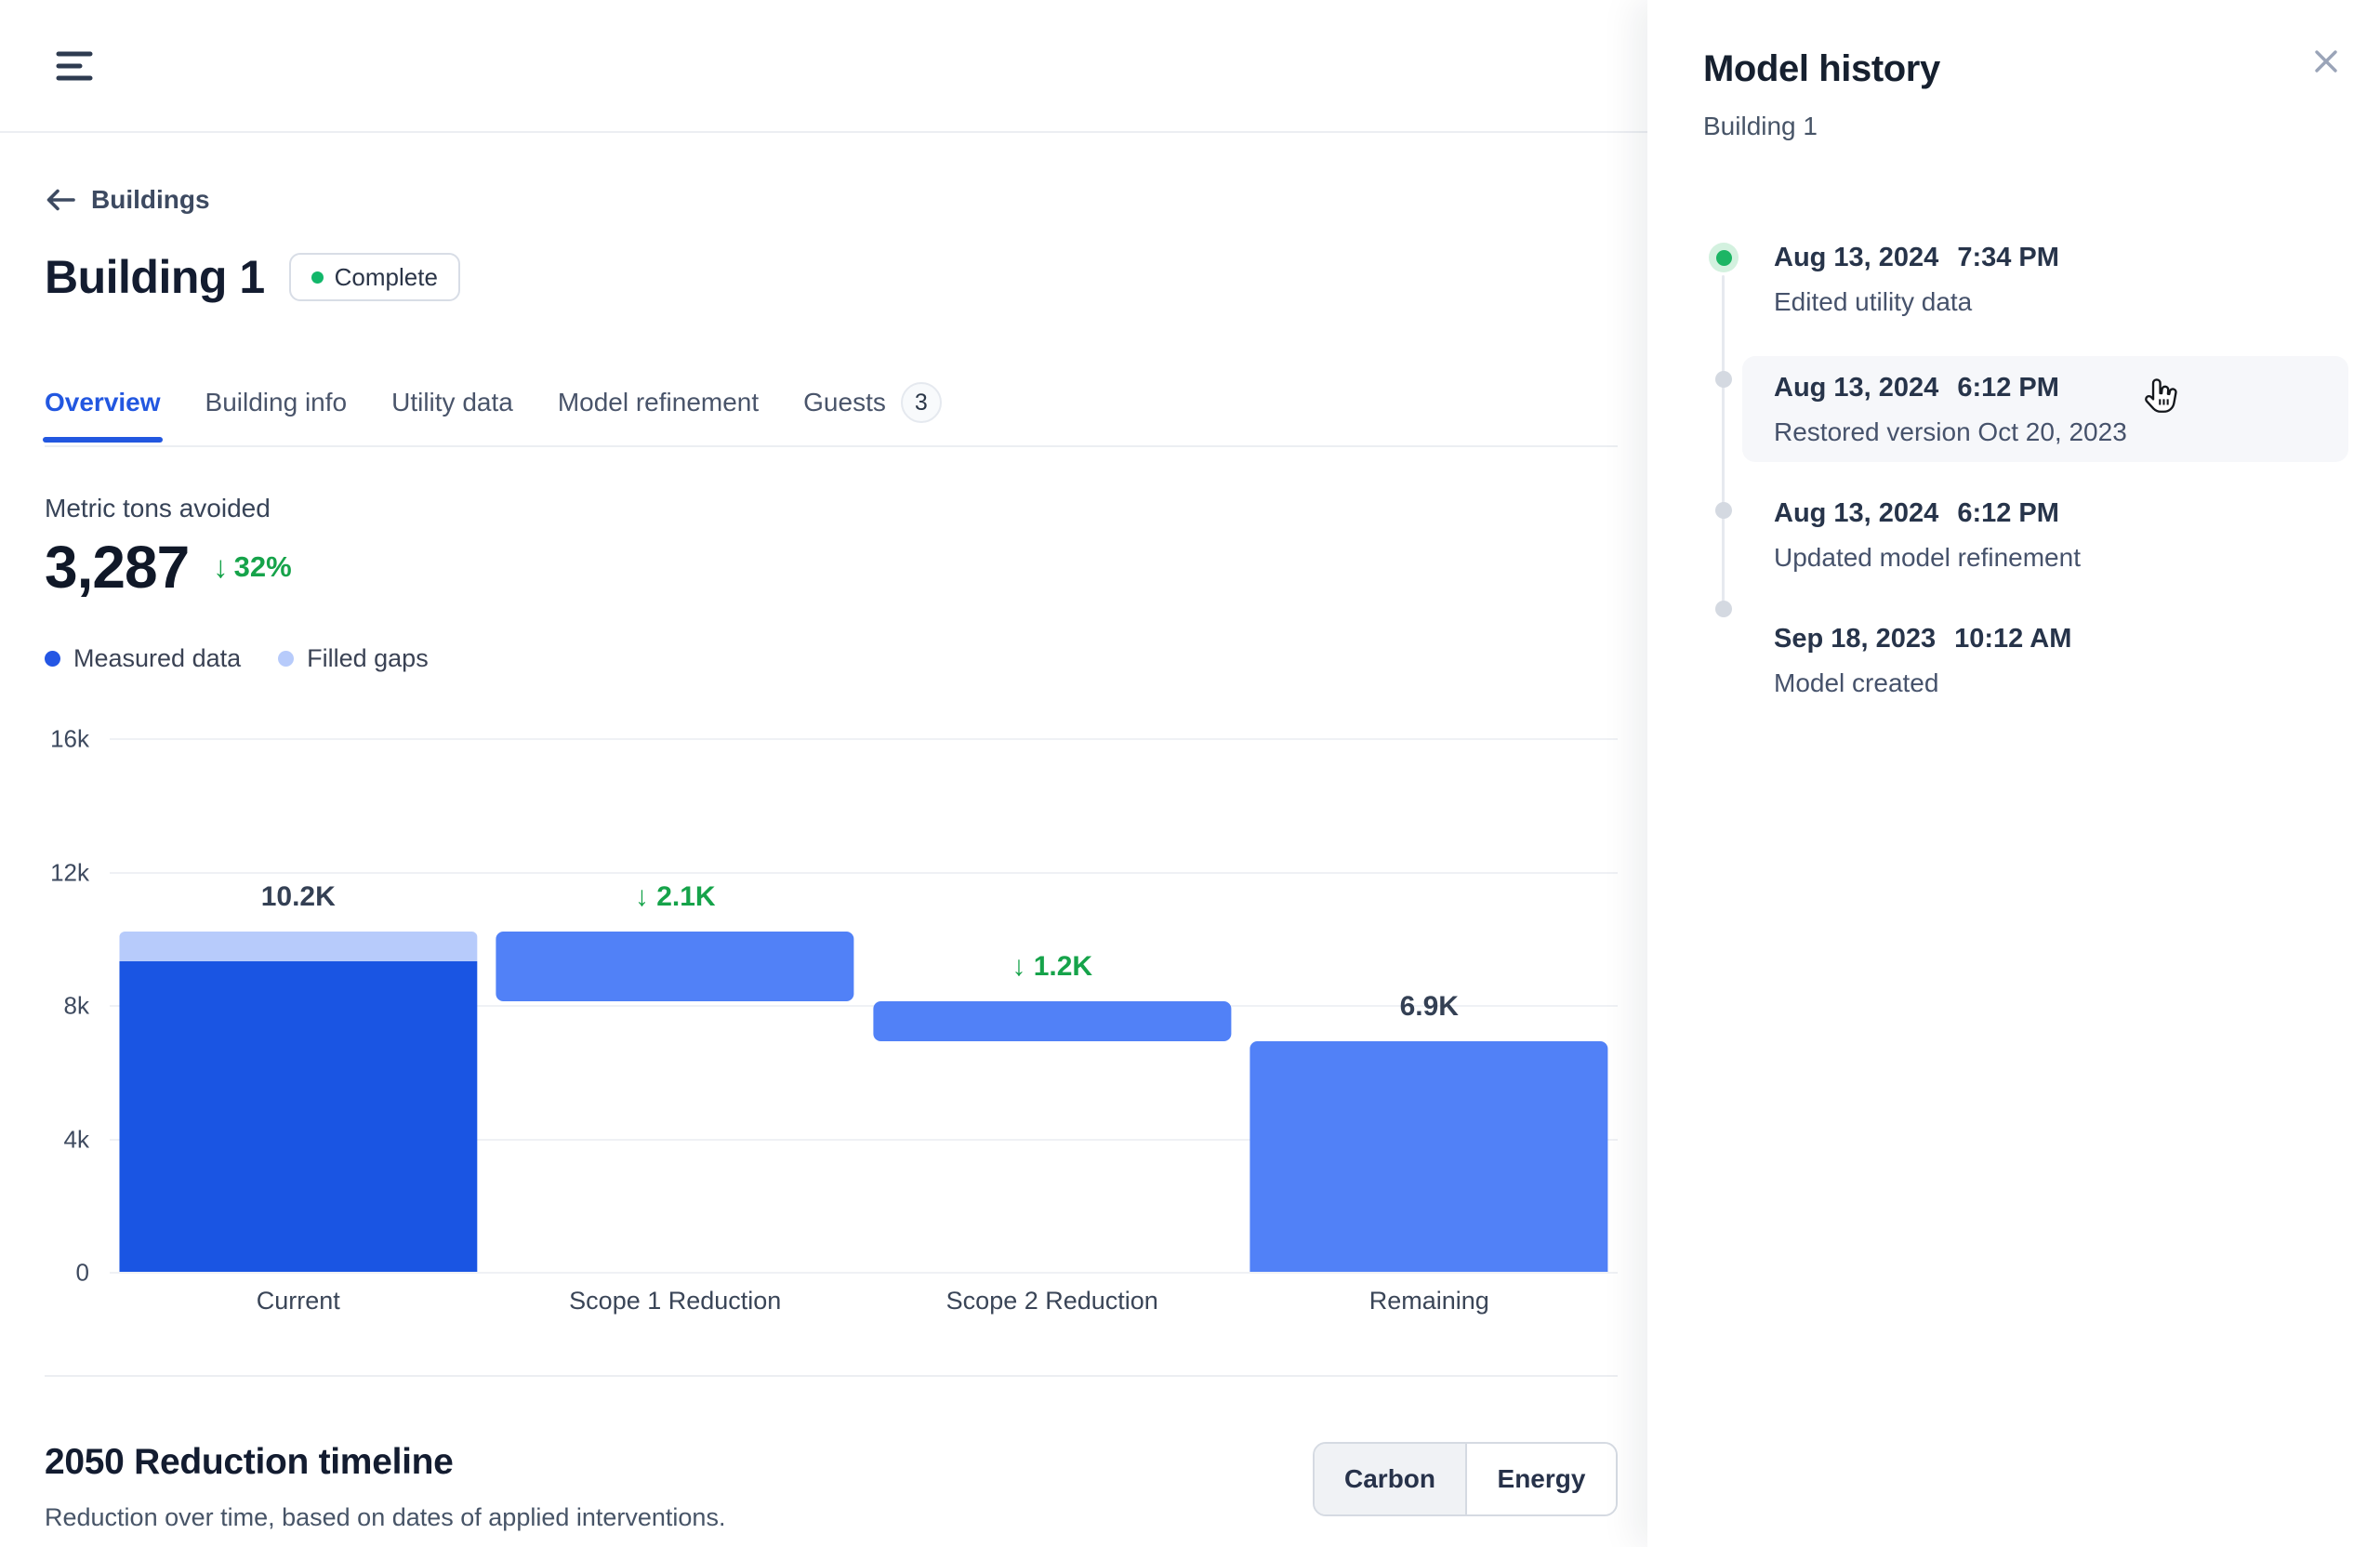 The width and height of the screenshot is (2380, 1547). I want to click on timeline-dot-current-icon, so click(1724, 257).